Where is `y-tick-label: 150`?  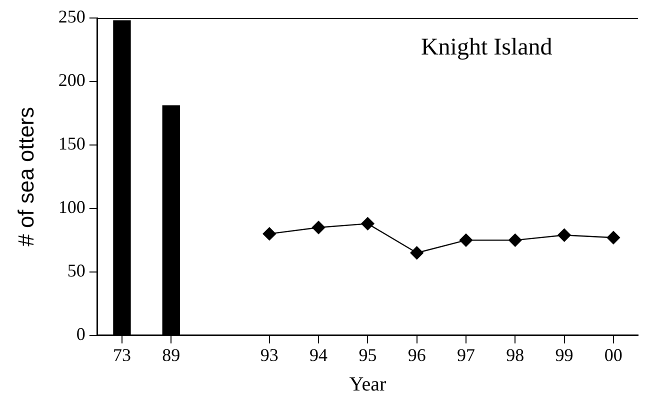 y-tick-label: 150 is located at coordinates (72, 144).